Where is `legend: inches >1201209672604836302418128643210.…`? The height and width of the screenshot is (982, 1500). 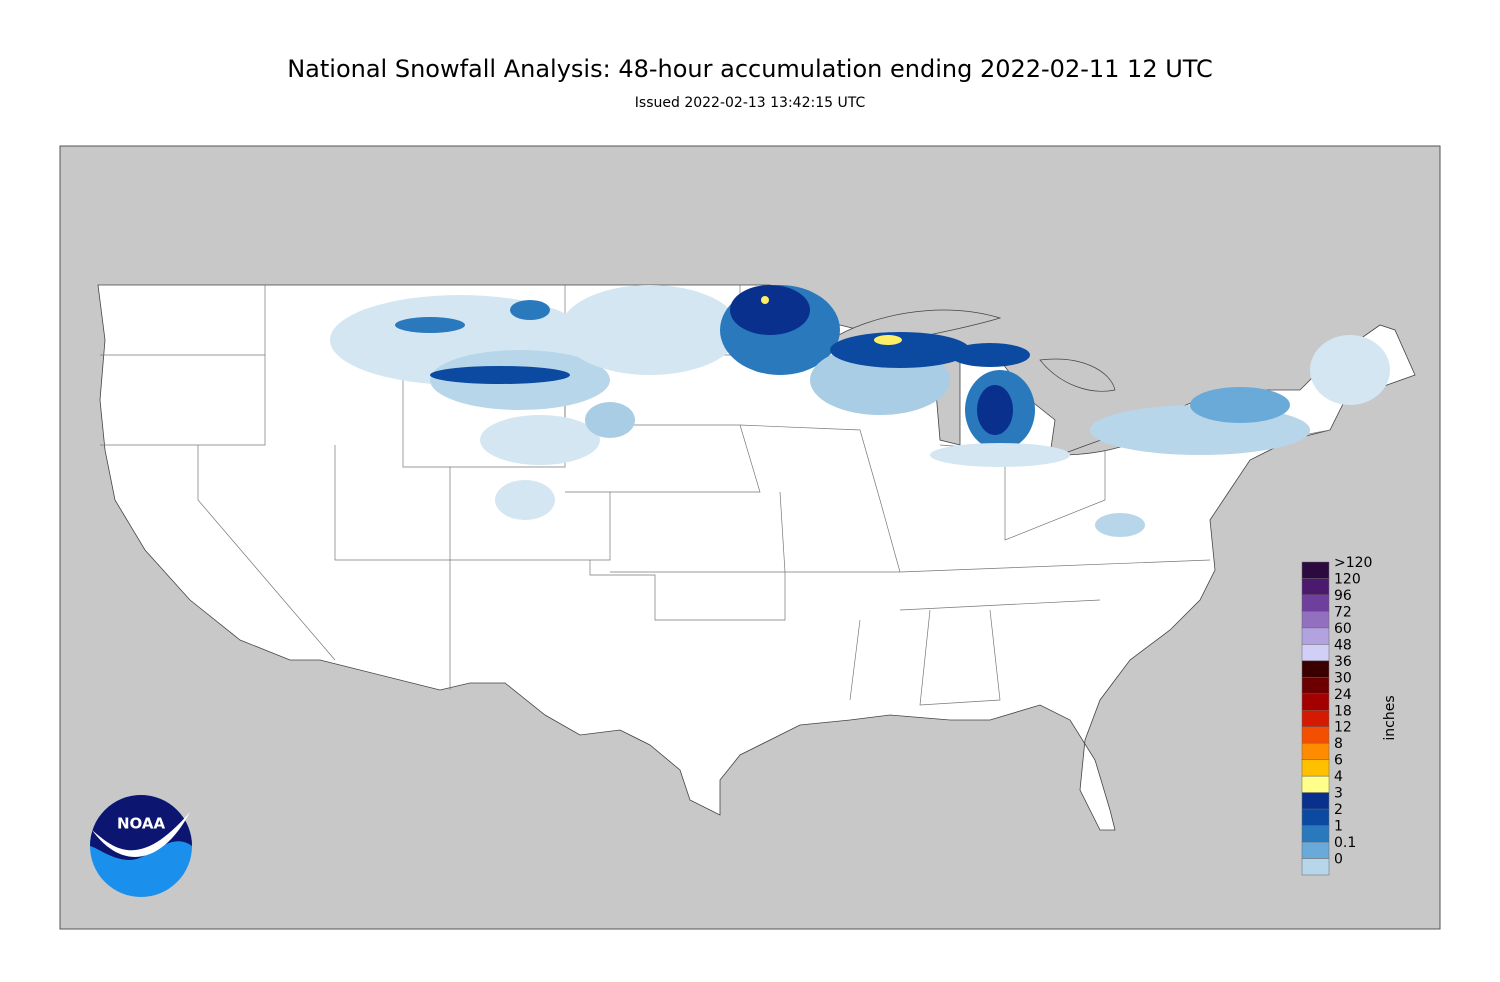 legend: inches >1201209672604836302418128643210.… is located at coordinates (1349, 715).